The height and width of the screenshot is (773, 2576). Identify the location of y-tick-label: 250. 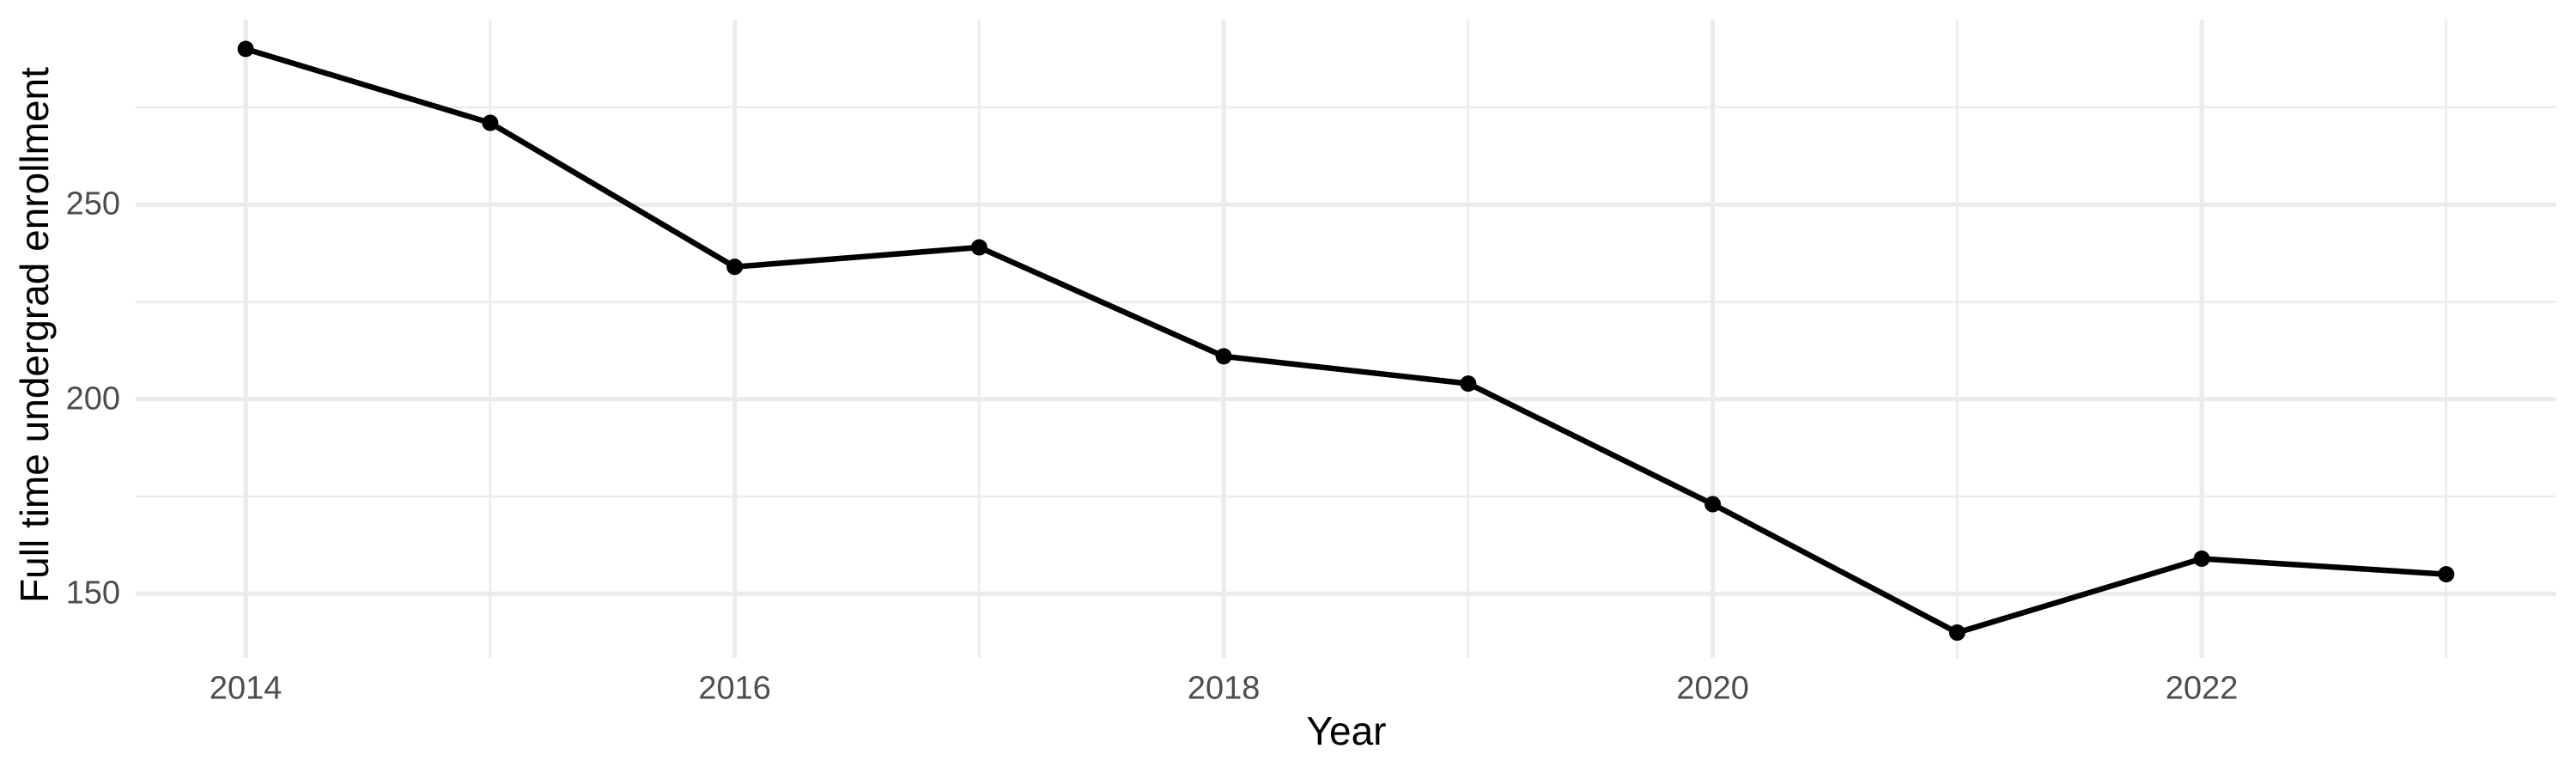
(93, 204).